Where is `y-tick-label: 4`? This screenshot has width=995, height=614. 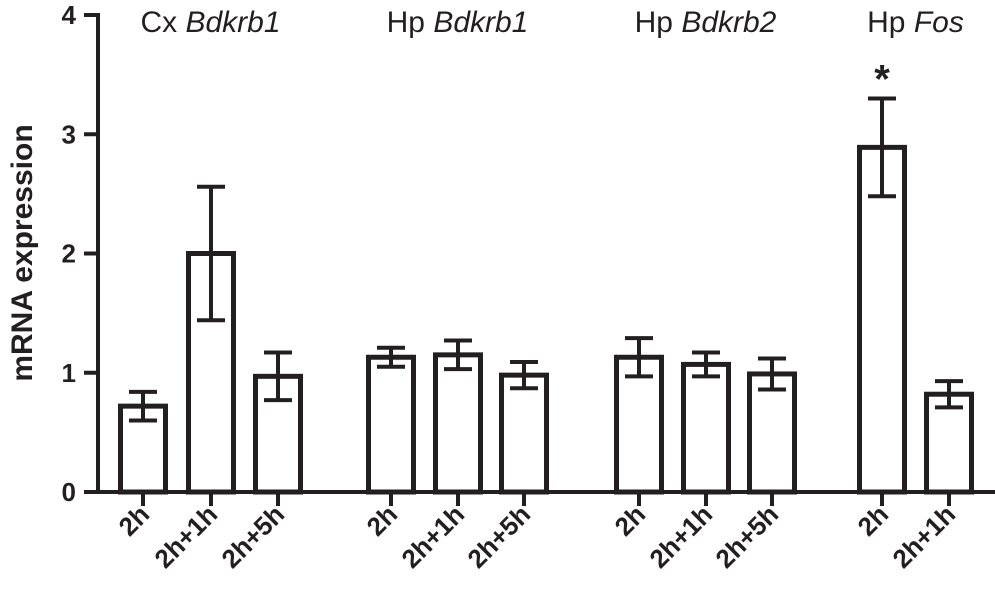 y-tick-label: 4 is located at coordinates (69, 15).